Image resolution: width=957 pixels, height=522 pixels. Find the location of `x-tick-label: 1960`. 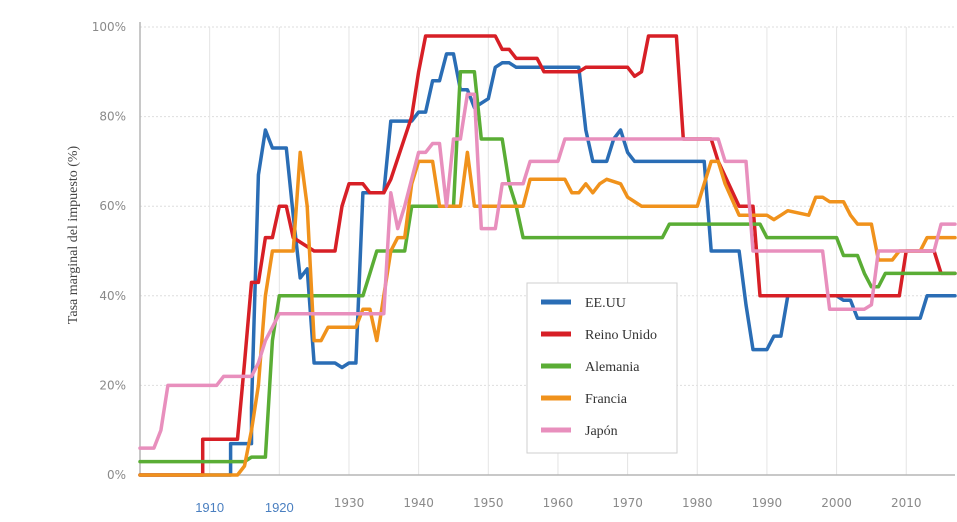

x-tick-label: 1960 is located at coordinates (558, 503).